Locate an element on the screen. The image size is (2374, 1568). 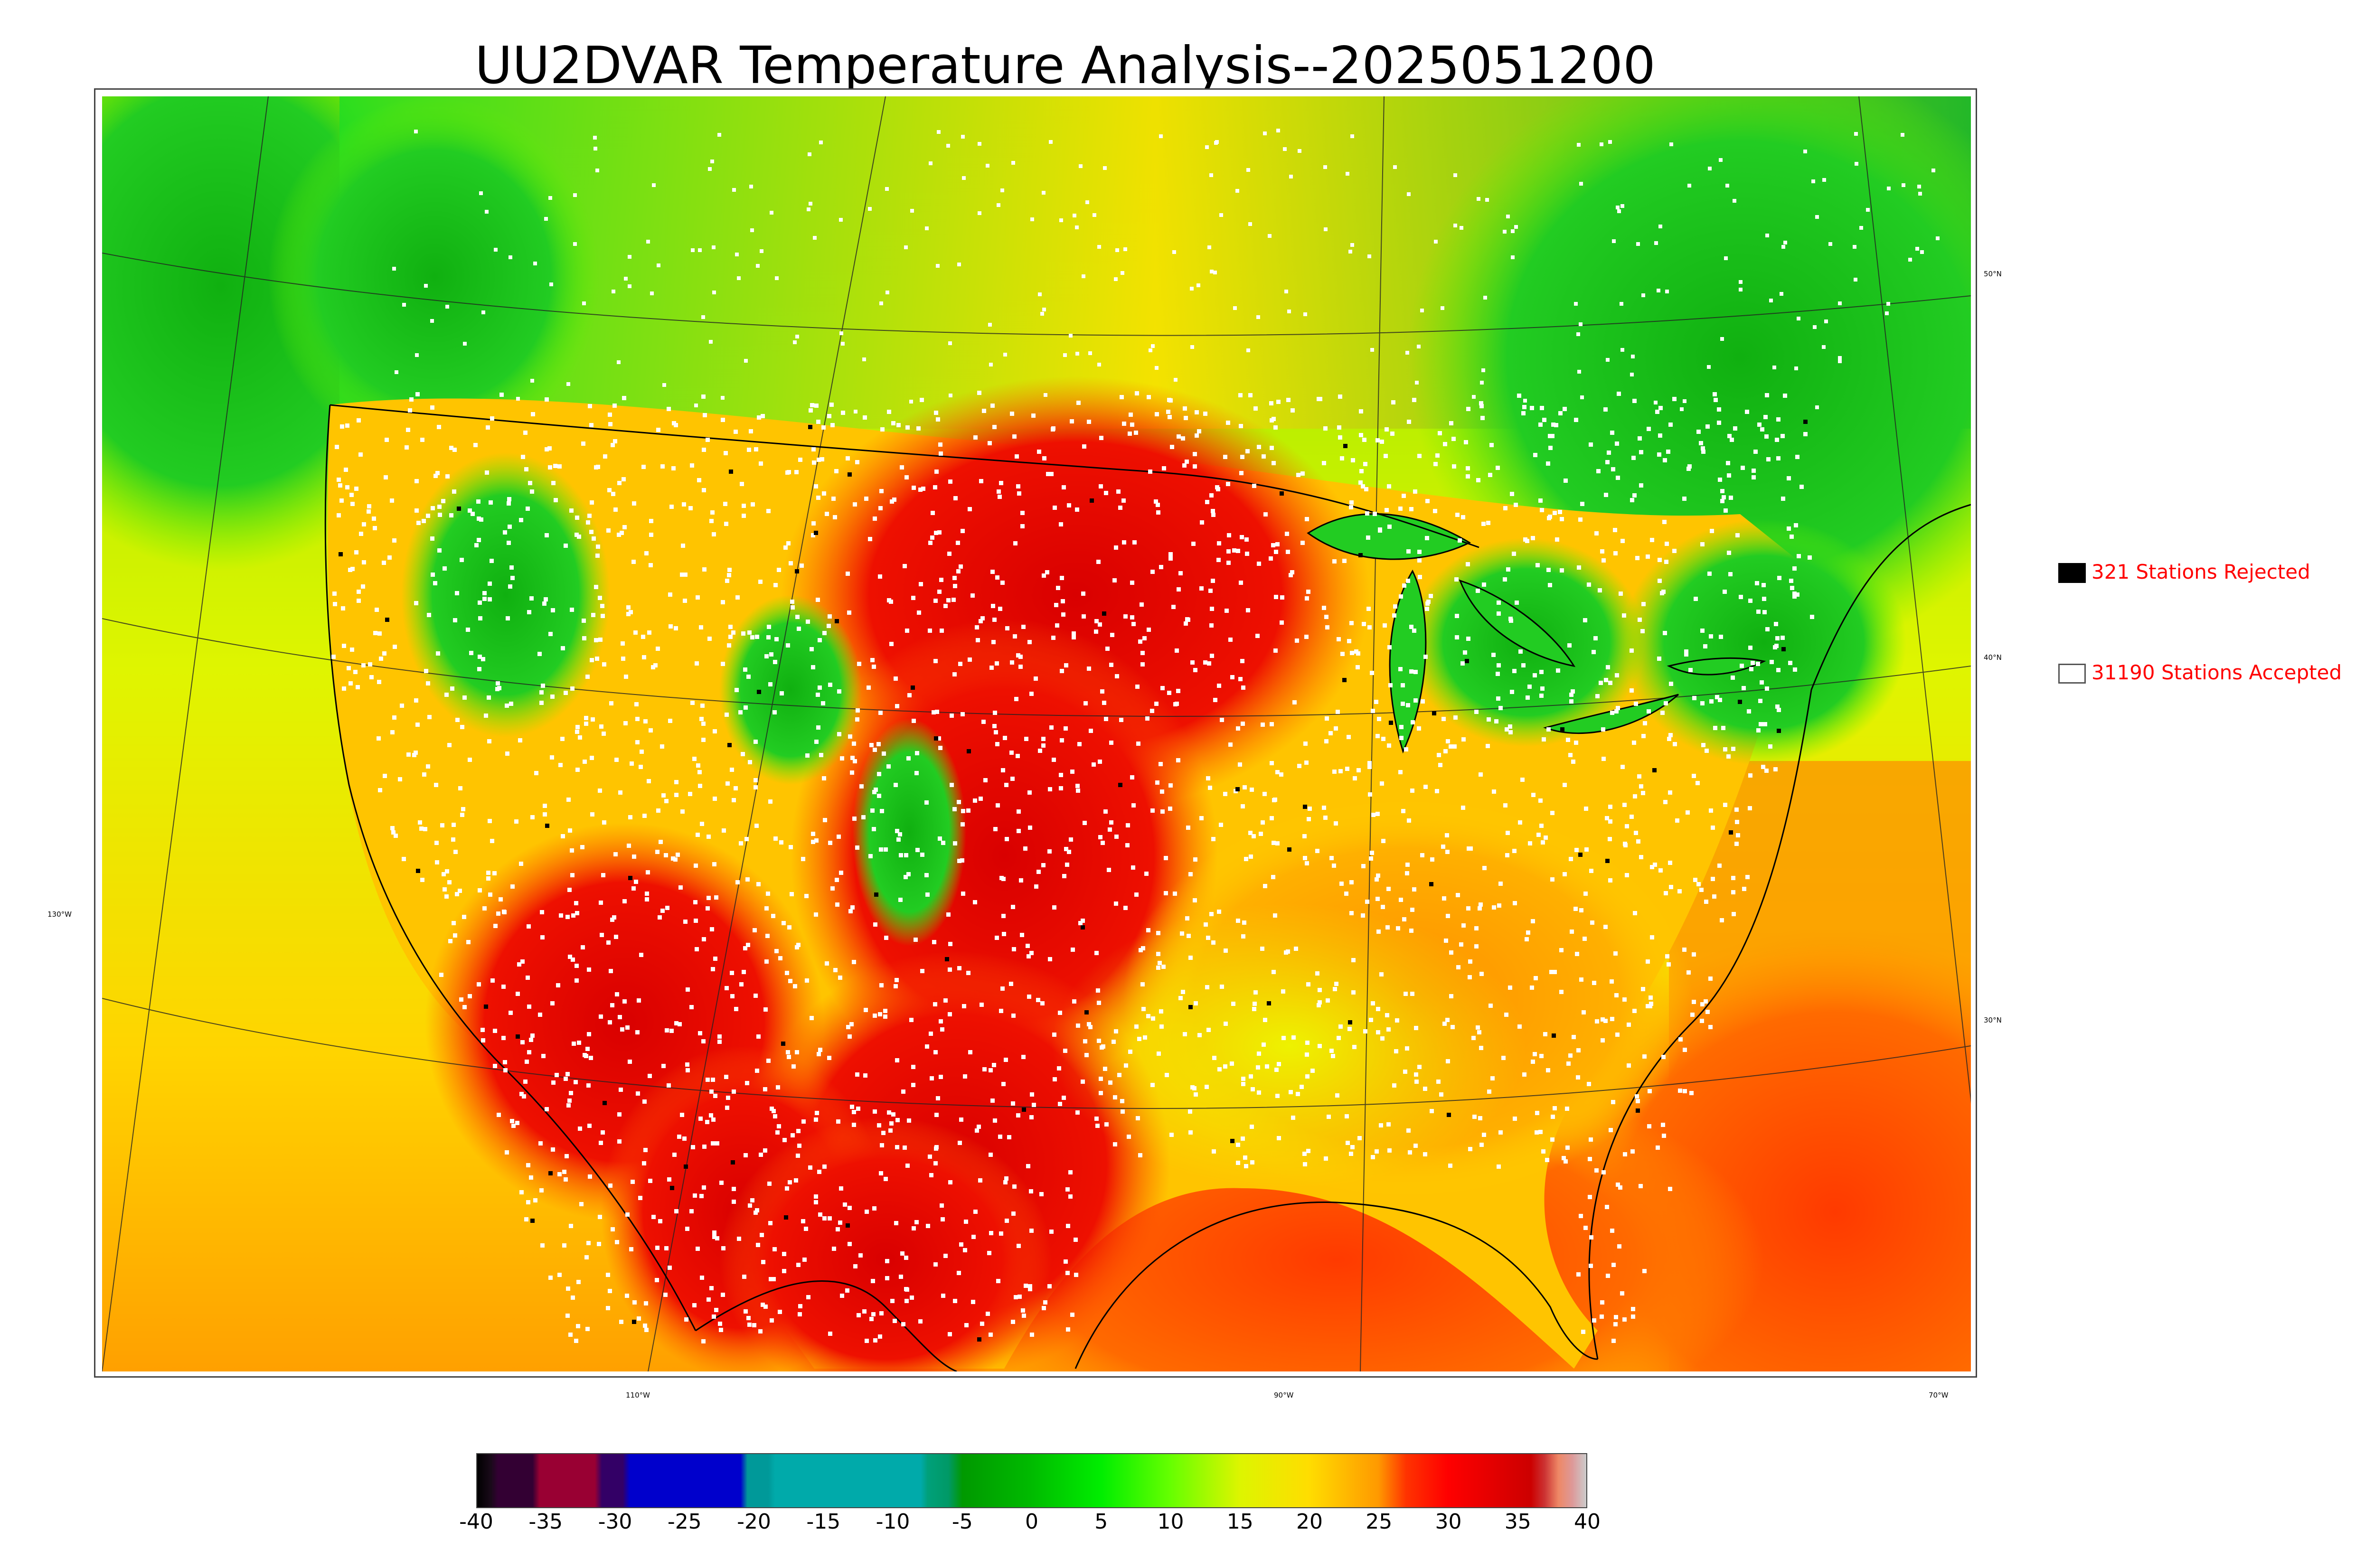
temperature-colorbar is located at coordinates (1031, 1481).